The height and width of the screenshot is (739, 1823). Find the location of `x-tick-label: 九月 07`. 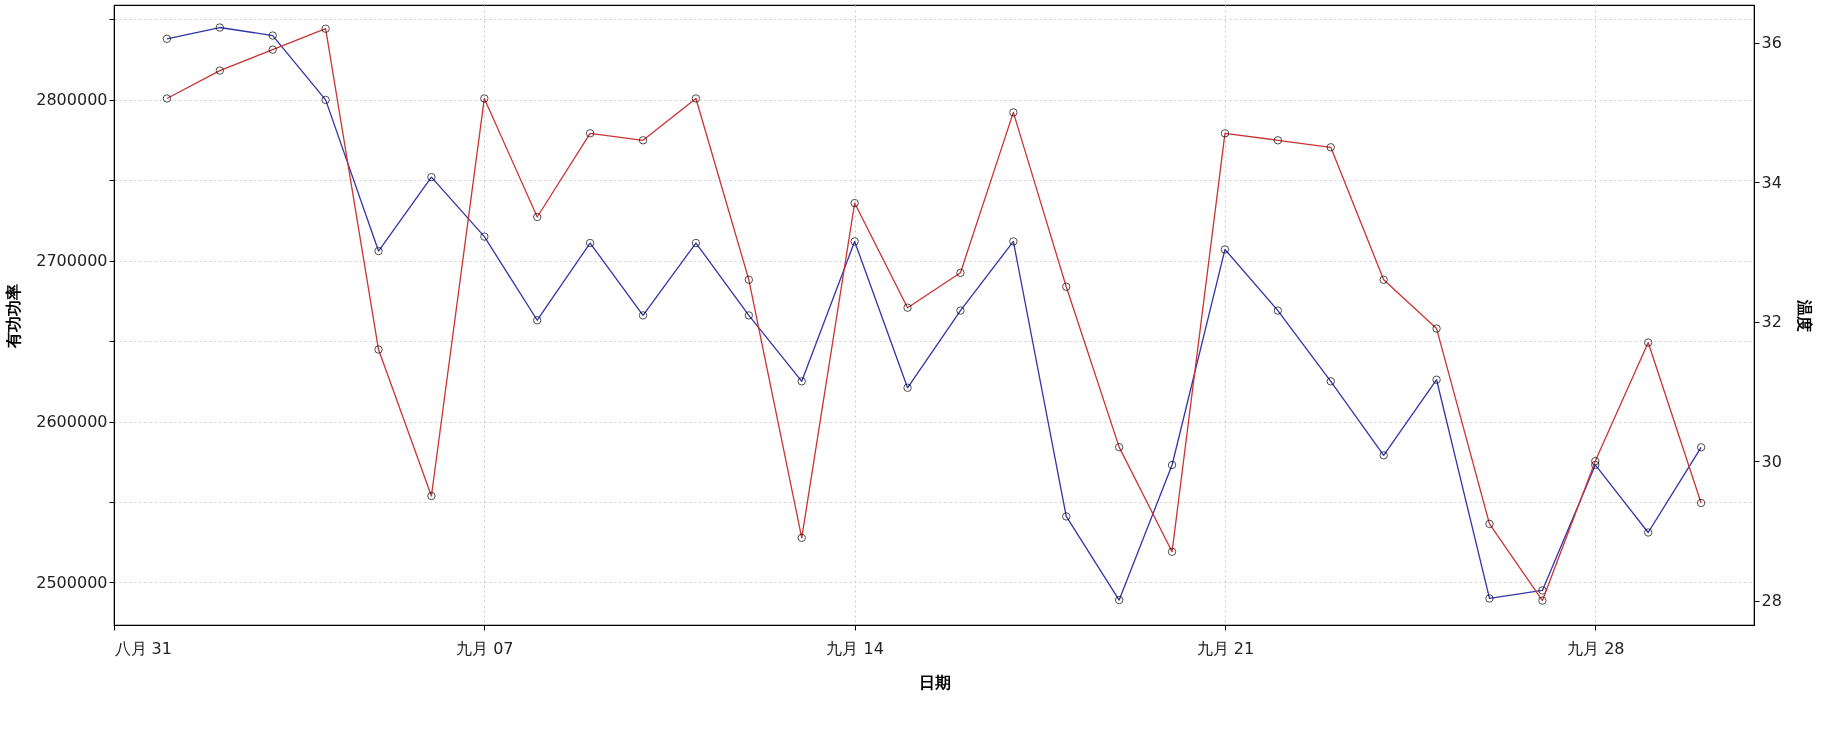

x-tick-label: 九月 07 is located at coordinates (485, 648).